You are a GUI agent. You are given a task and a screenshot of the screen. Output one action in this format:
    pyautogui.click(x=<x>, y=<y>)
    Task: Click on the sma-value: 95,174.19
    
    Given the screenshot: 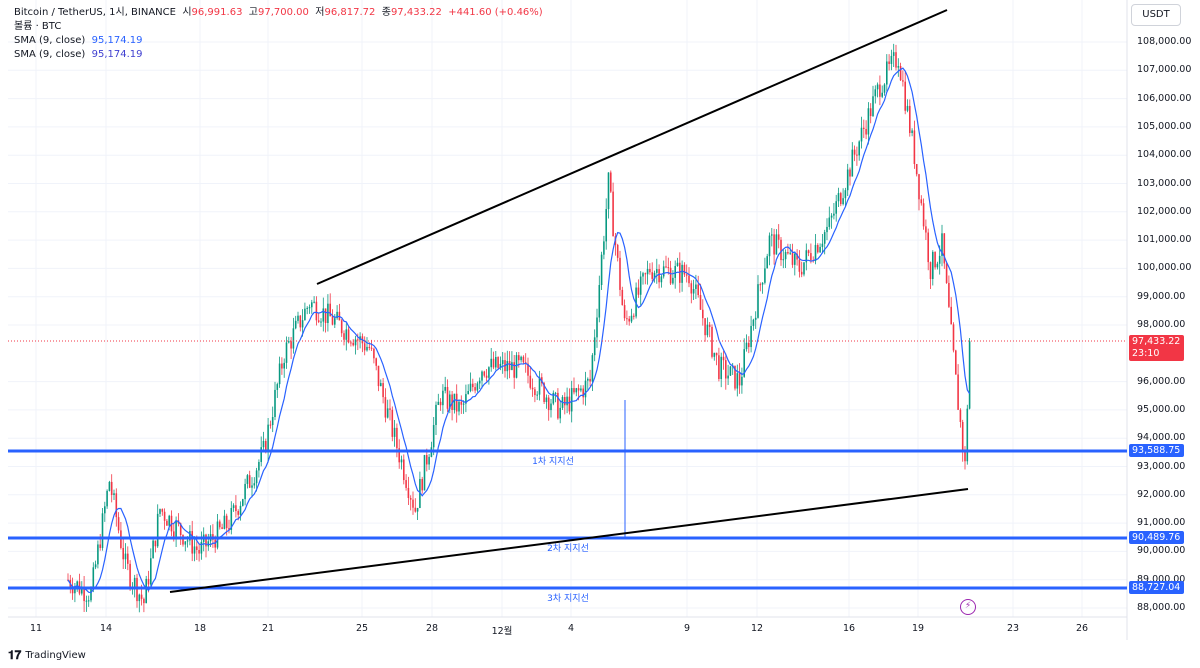 What is the action you would take?
    pyautogui.click(x=117, y=54)
    